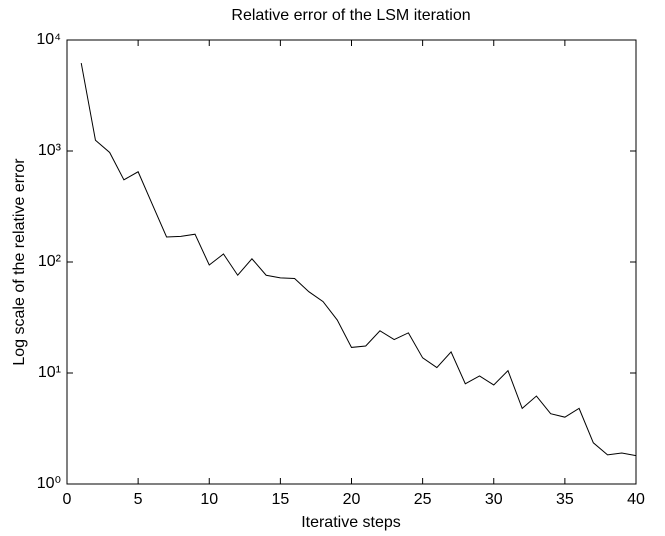 The image size is (665, 536). What do you see at coordinates (423, 499) in the screenshot?
I see `x-tick-label: 25` at bounding box center [423, 499].